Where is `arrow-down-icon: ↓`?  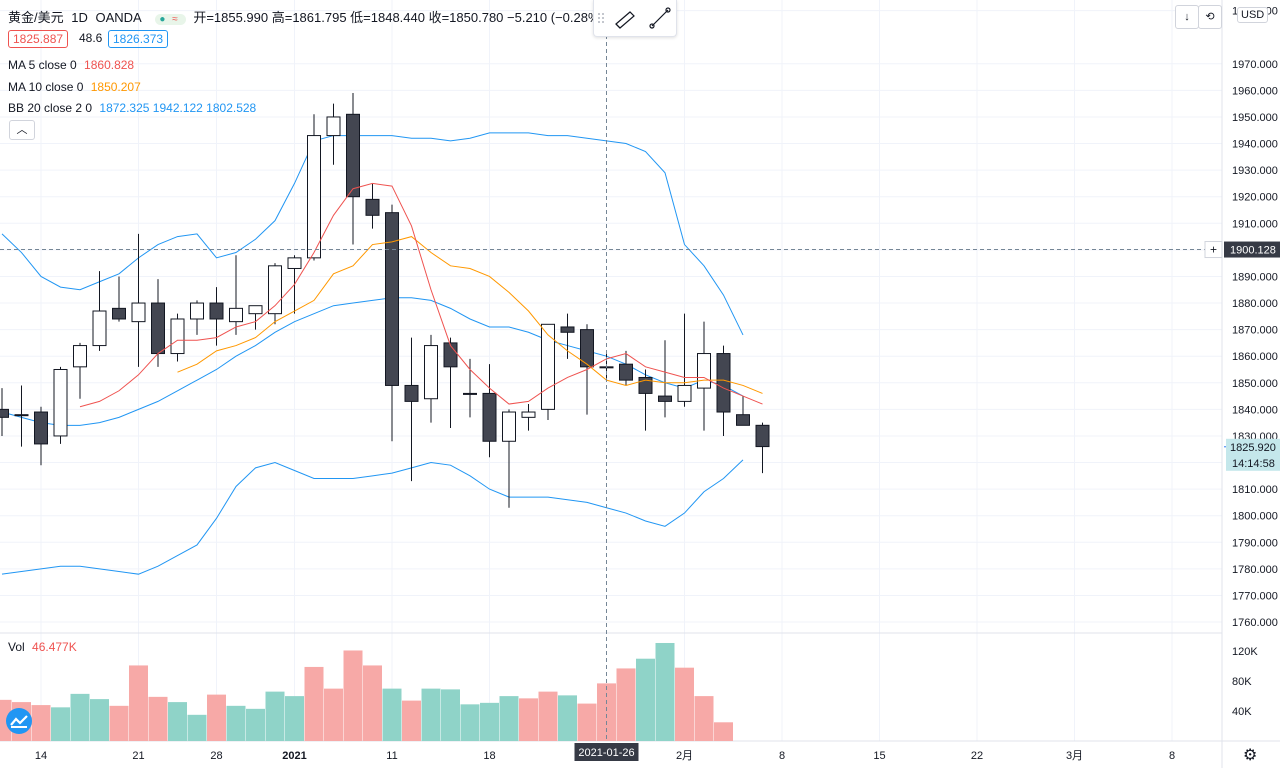
arrow-down-icon: ↓ is located at coordinates (1187, 17).